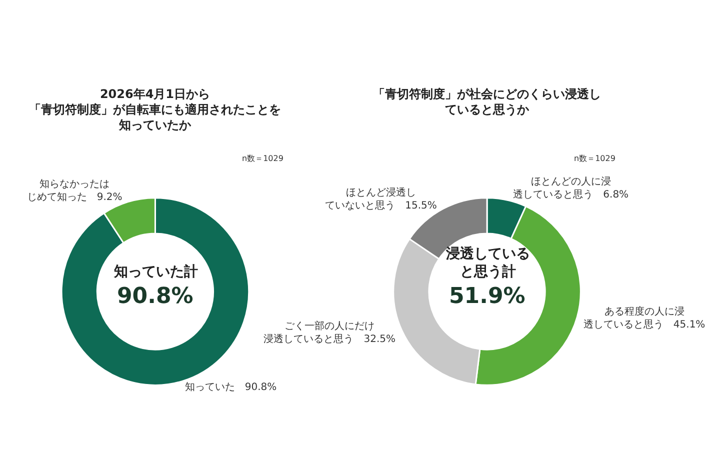 This screenshot has height=474, width=710. I want to click on slice-label: ごく一部の人にだけ浸透していると思う 32.5%, so click(330, 332).